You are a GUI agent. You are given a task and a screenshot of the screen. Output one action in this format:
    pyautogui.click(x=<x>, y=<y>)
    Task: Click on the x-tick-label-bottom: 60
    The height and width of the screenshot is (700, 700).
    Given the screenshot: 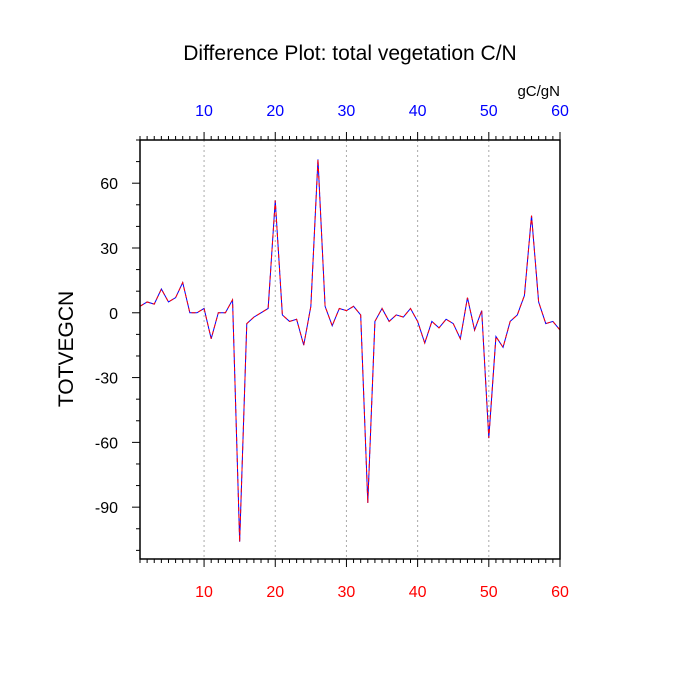 What is the action you would take?
    pyautogui.click(x=560, y=592)
    